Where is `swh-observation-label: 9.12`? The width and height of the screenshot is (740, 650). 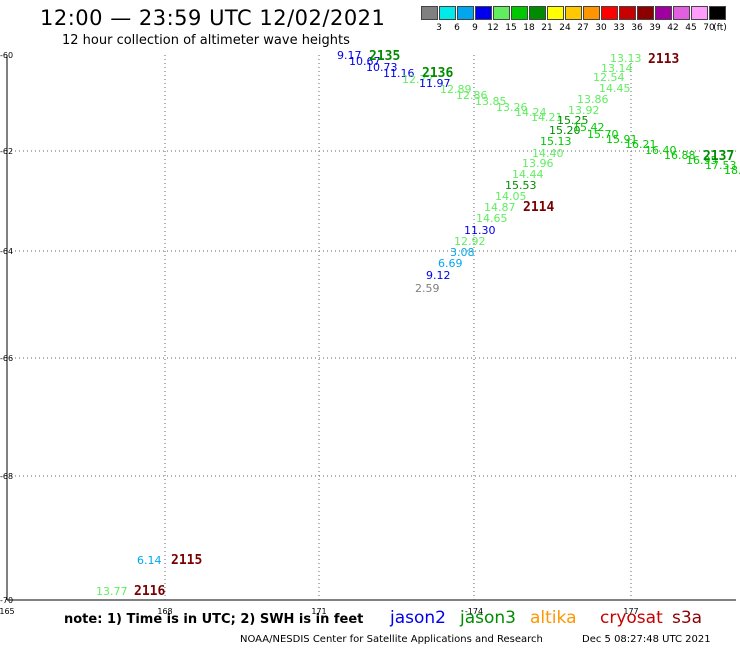 swh-observation-label: 9.12 is located at coordinates (438, 275).